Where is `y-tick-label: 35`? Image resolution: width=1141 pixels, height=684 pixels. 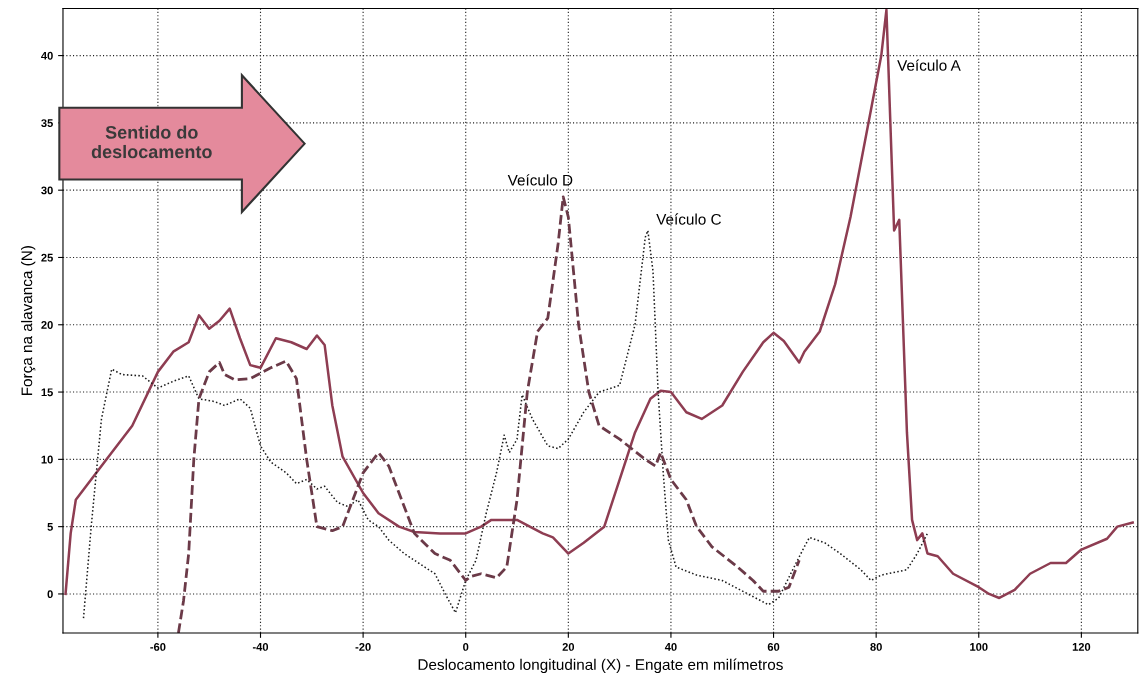
y-tick-label: 35 is located at coordinates (47, 123).